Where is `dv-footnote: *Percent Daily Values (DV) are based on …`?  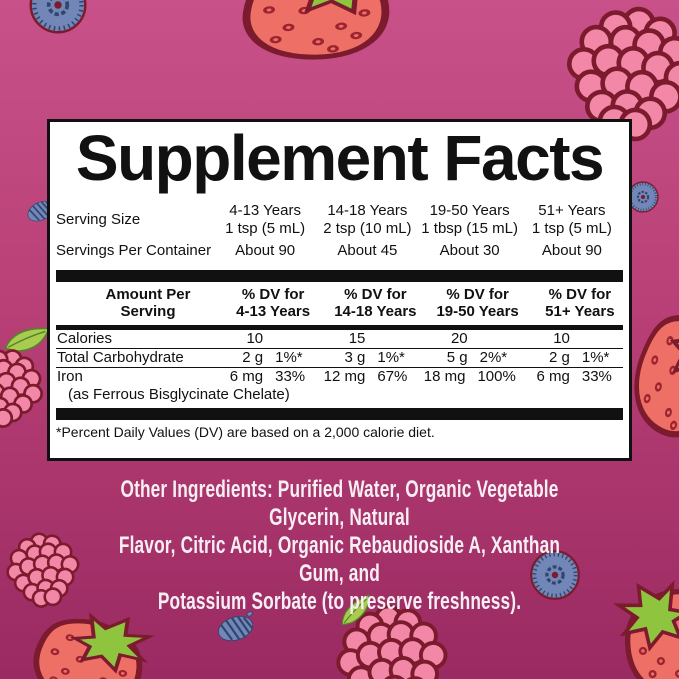
dv-footnote: *Percent Daily Values (DV) are based on … is located at coordinates (245, 432).